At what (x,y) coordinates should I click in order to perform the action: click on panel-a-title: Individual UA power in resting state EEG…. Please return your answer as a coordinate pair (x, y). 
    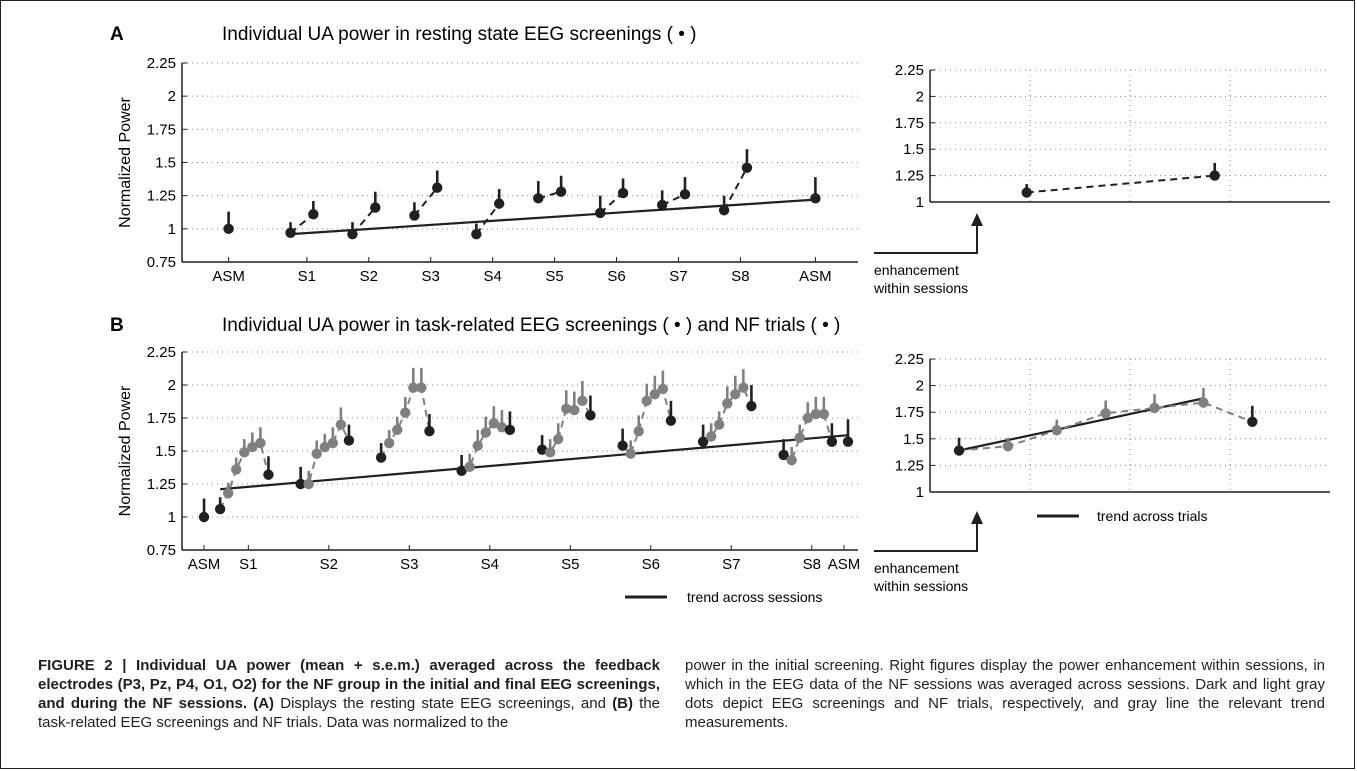
    Looking at the image, I should click on (459, 34).